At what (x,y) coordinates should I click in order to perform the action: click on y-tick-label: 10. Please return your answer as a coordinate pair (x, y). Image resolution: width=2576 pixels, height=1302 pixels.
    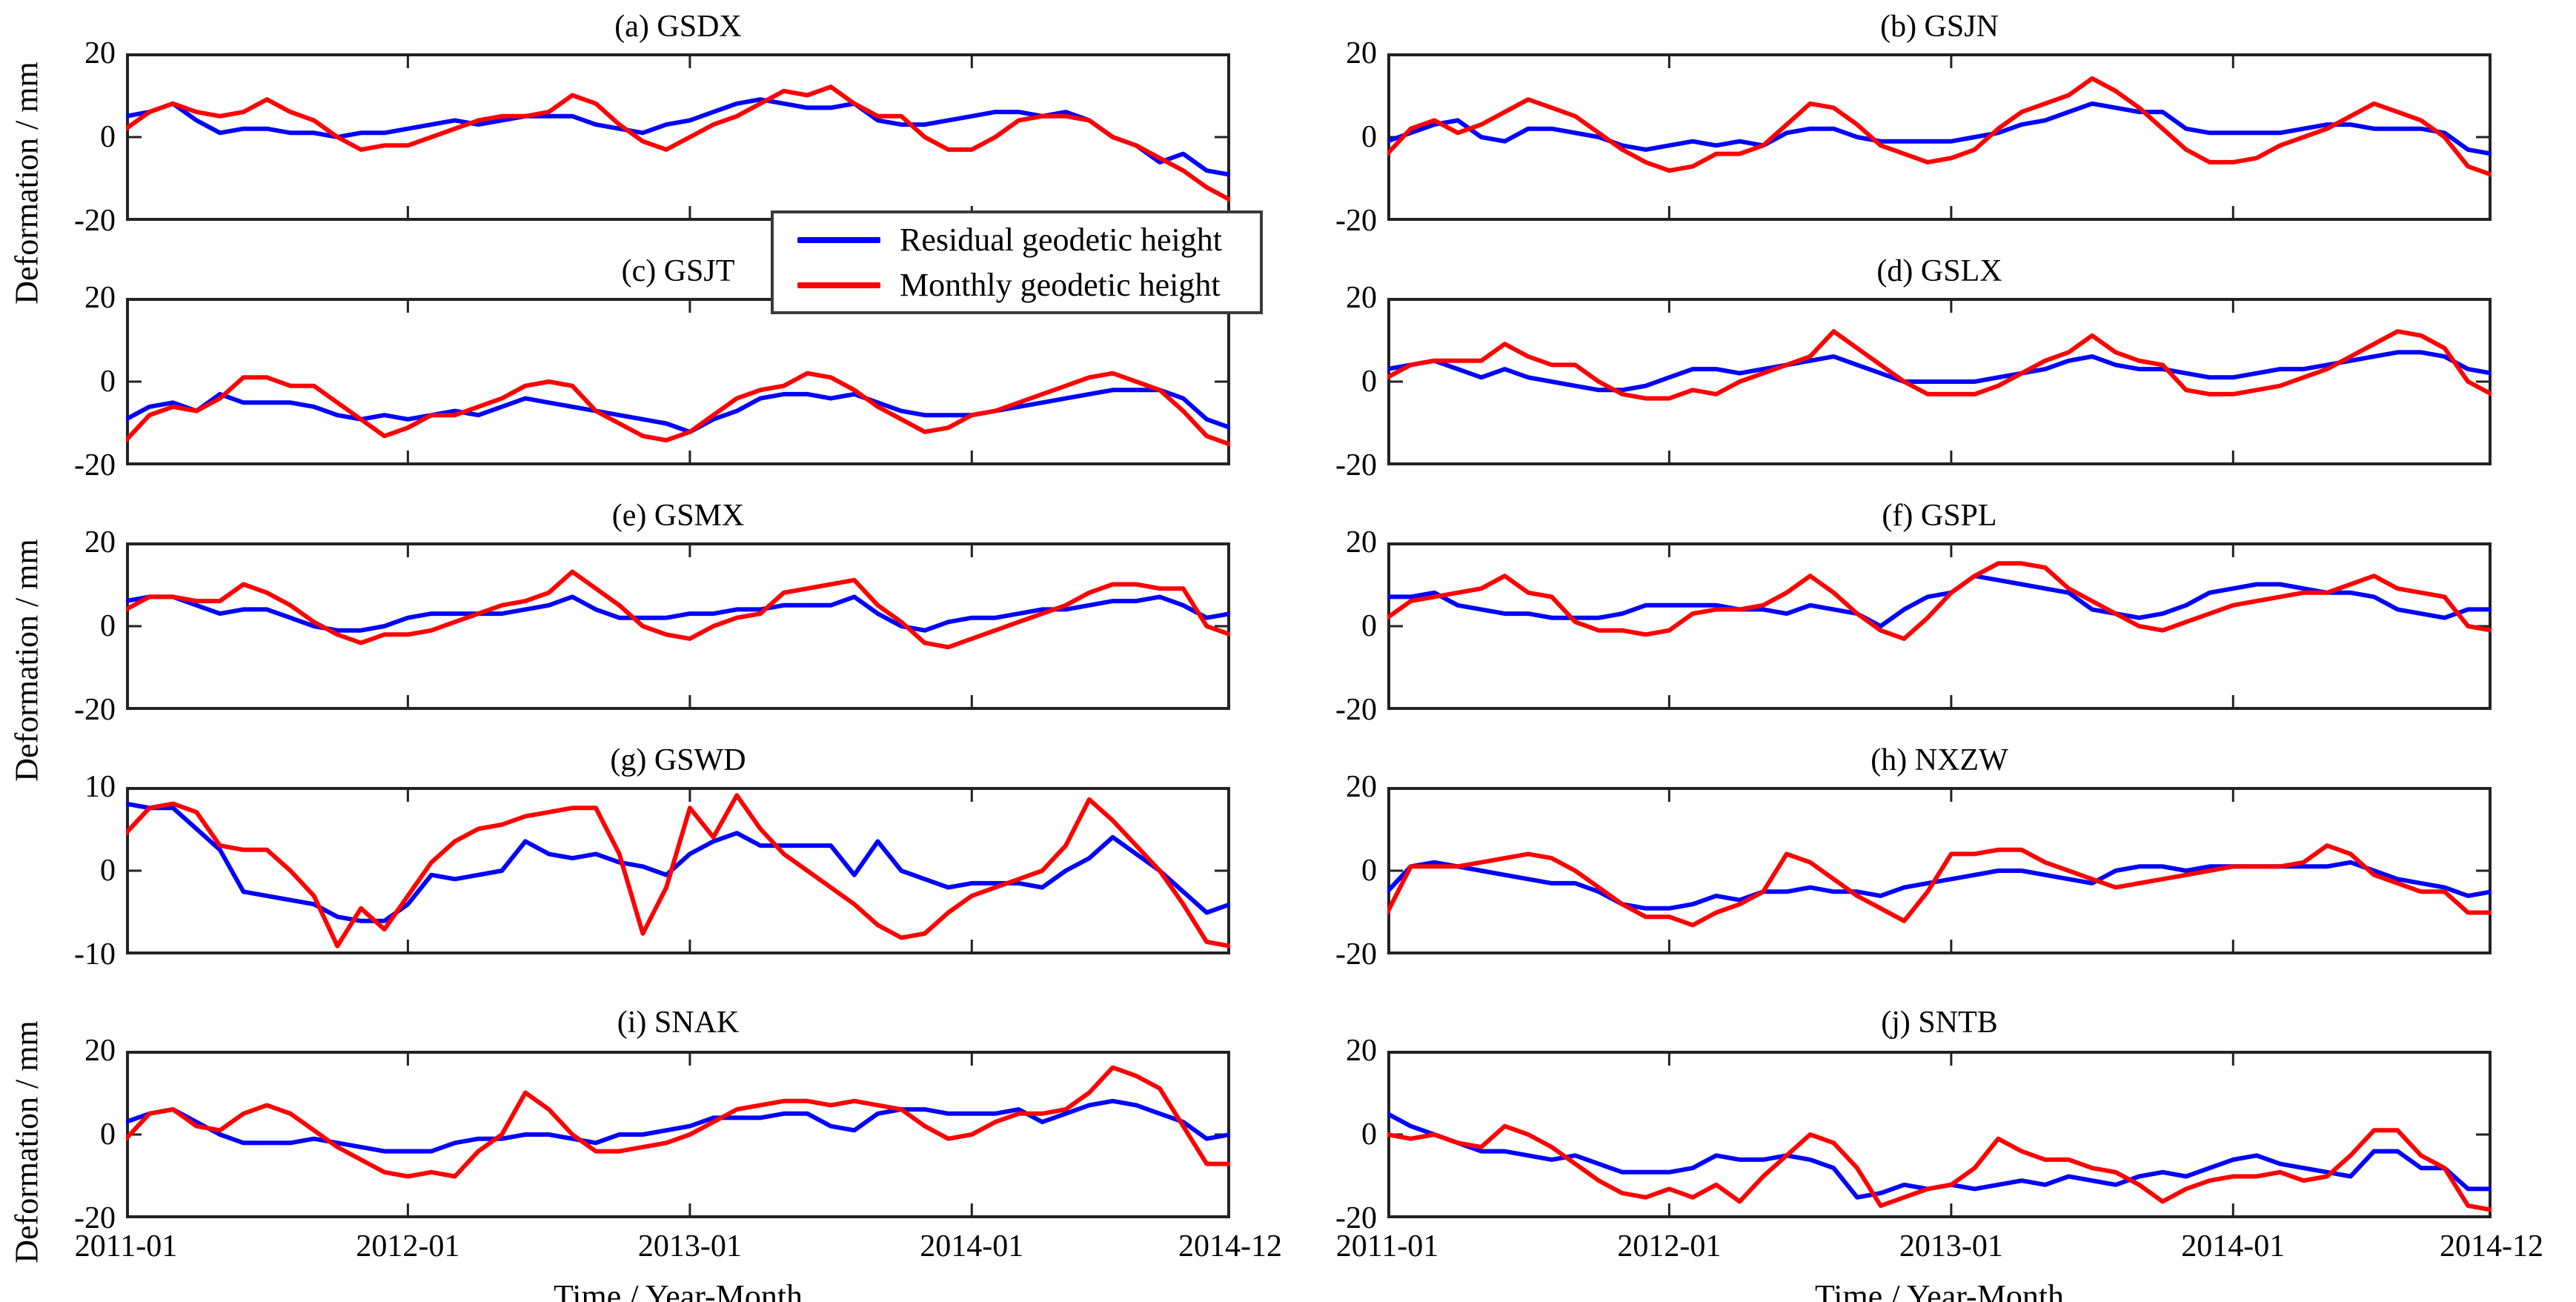
    Looking at the image, I should click on (100, 787).